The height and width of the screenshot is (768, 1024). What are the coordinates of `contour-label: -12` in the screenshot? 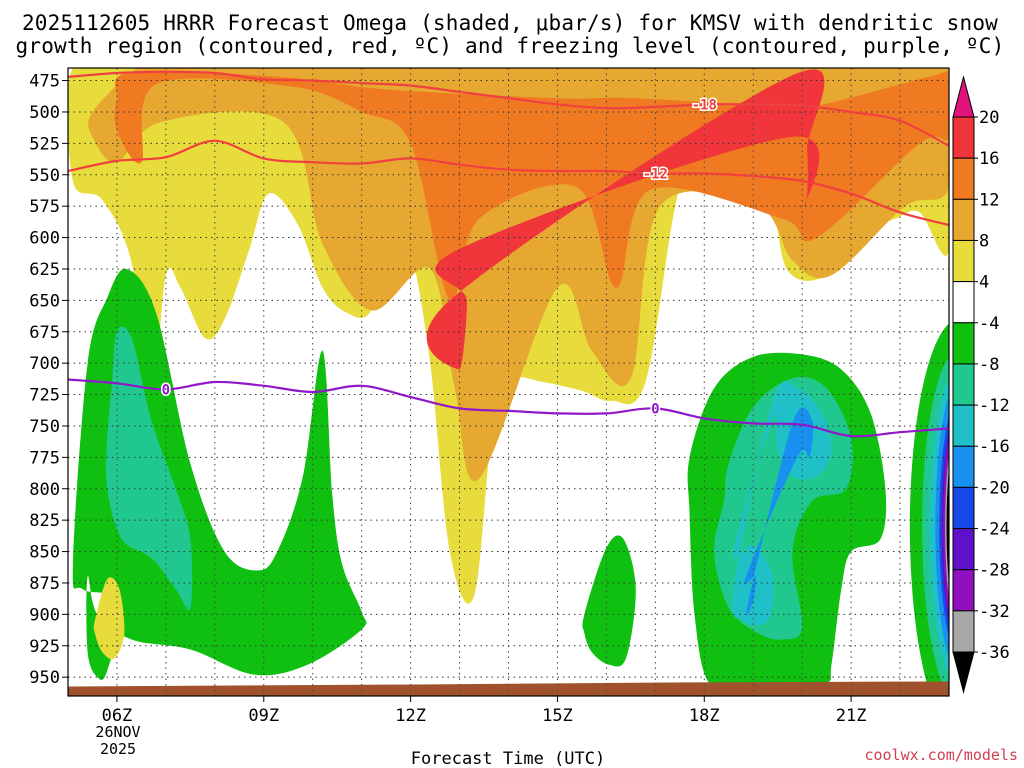 It's located at (655, 175).